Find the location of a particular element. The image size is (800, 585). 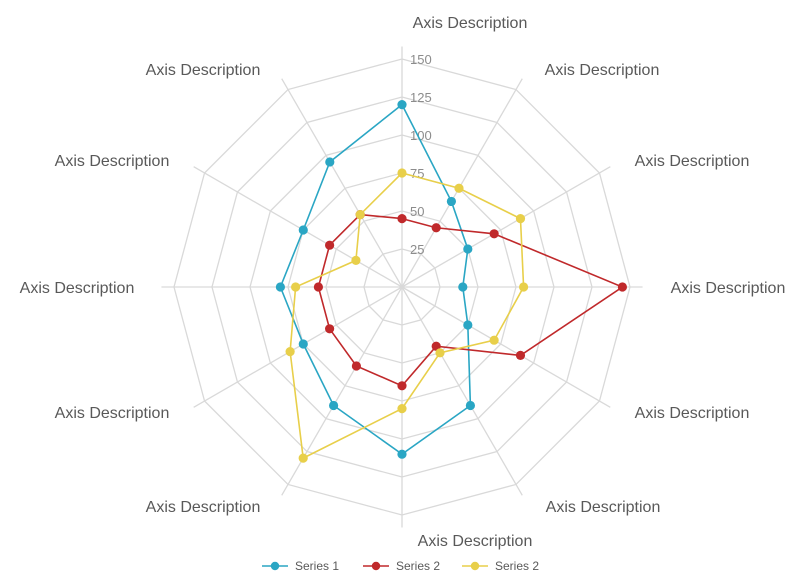

tick-label: 150 is located at coordinates (421, 59).